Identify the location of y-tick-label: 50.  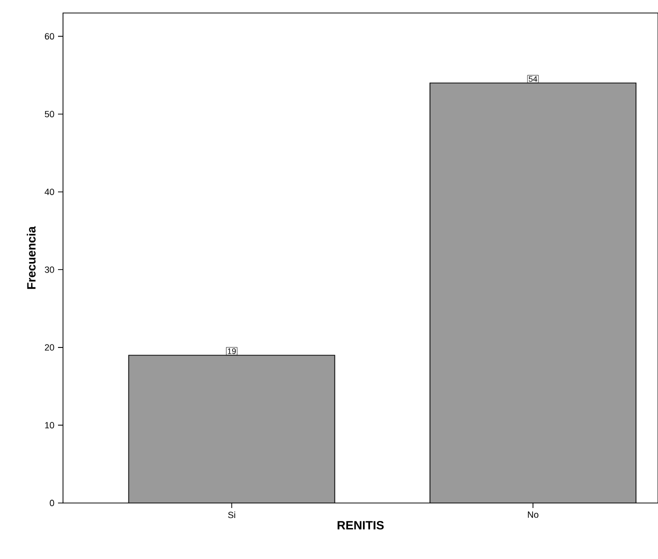
(49, 114).